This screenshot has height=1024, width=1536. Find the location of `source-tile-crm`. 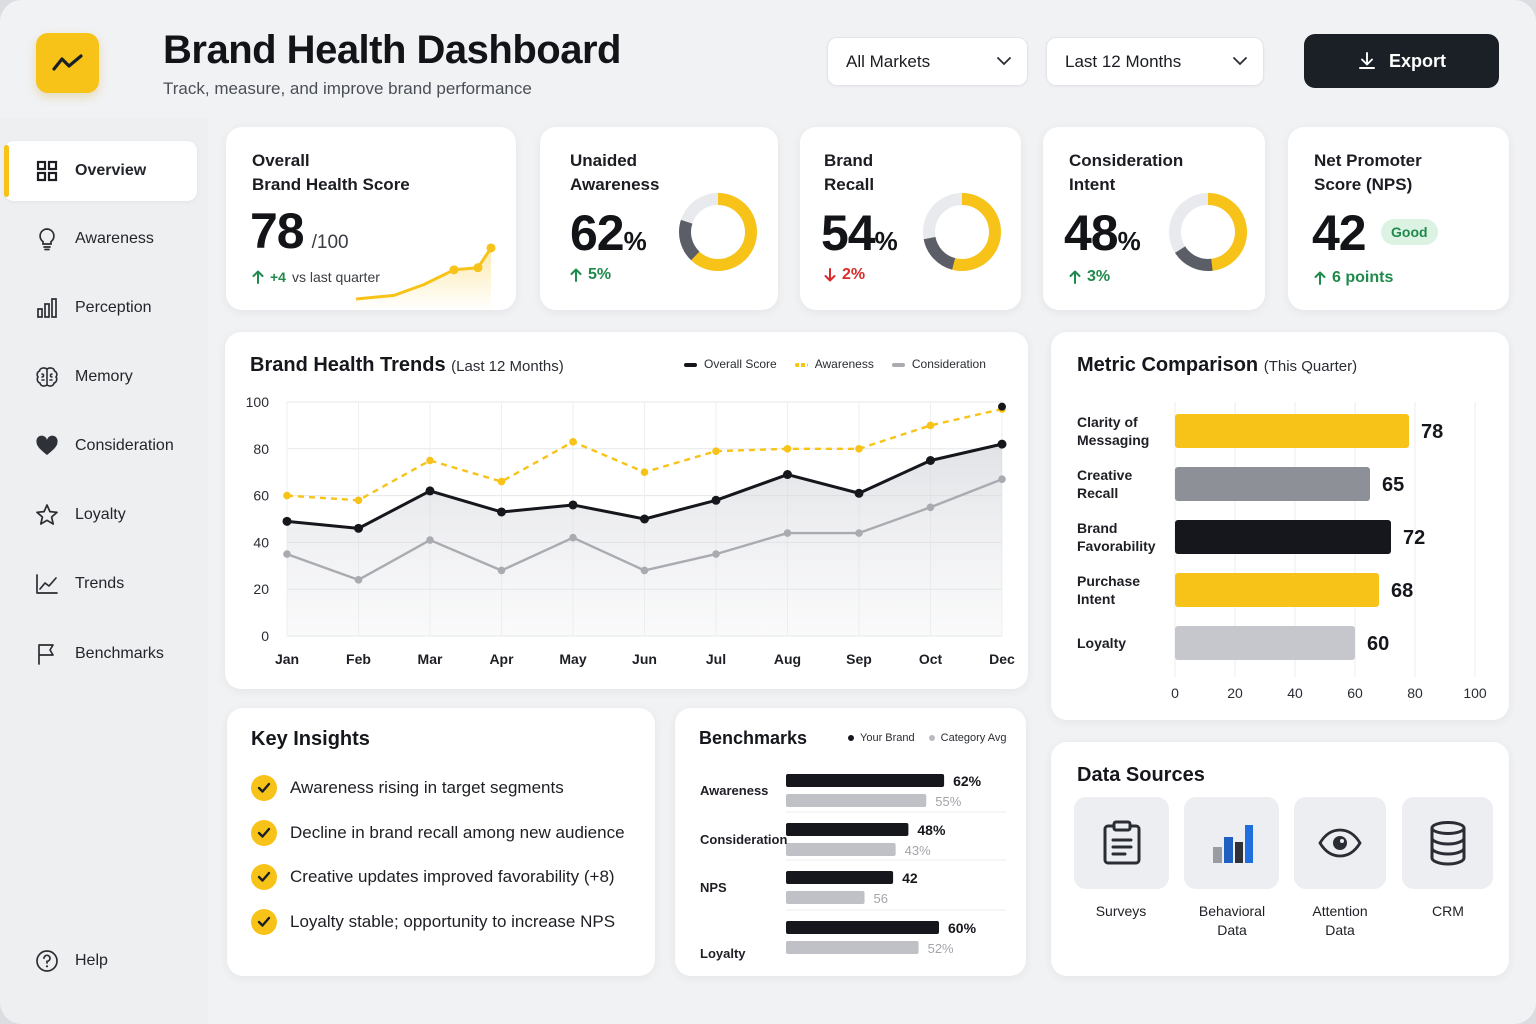

source-tile-crm is located at coordinates (1447, 843).